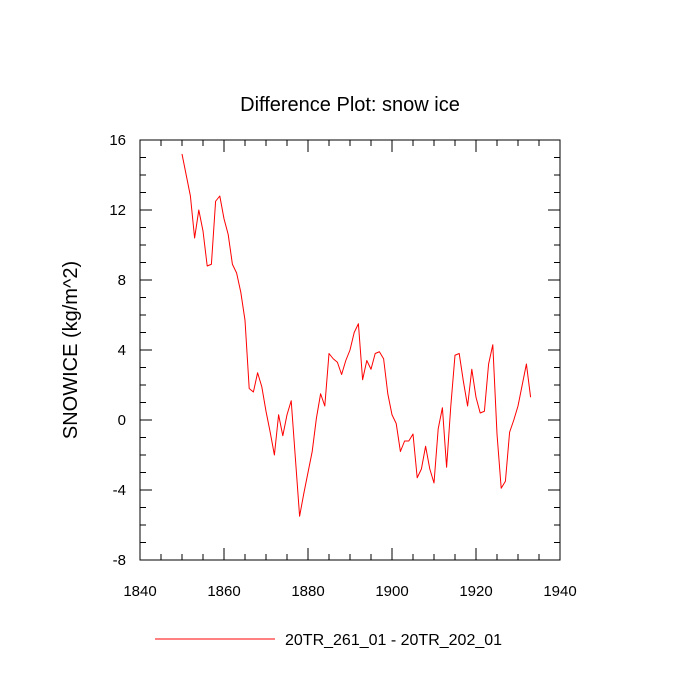 The width and height of the screenshot is (700, 700). Describe the element at coordinates (559, 591) in the screenshot. I see `x-tick-label: 1940` at that location.